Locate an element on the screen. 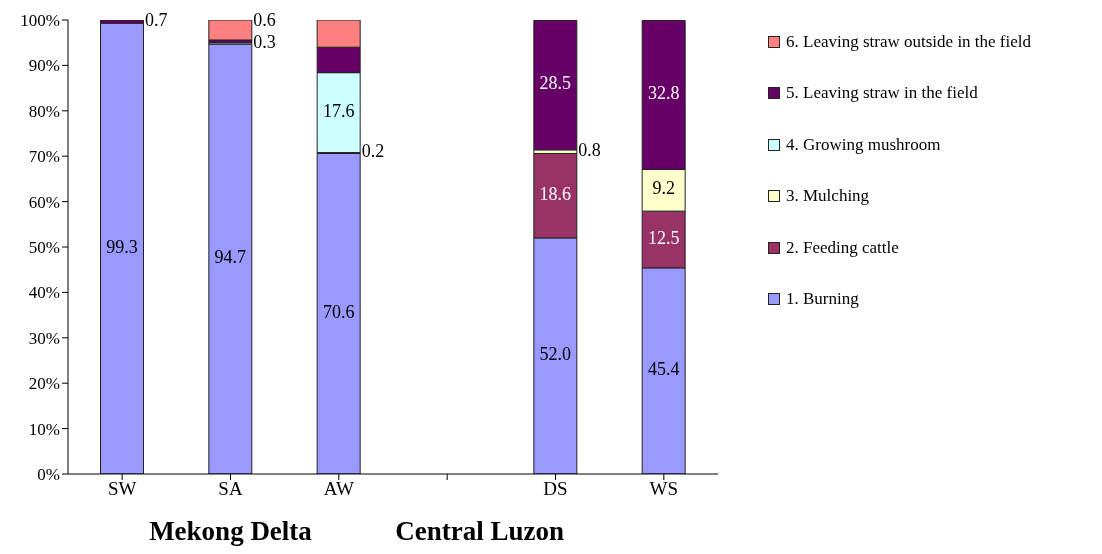 This screenshot has width=1102, height=554. y-tick-label: 0% is located at coordinates (48, 475).